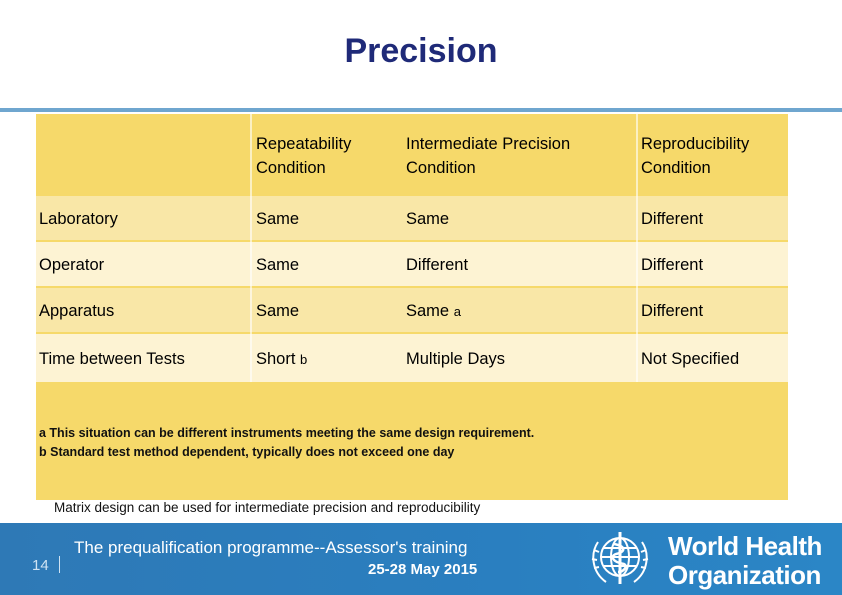 Image resolution: width=842 pixels, height=595 pixels. What do you see at coordinates (620, 558) in the screenshot?
I see `who-emblem-icon` at bounding box center [620, 558].